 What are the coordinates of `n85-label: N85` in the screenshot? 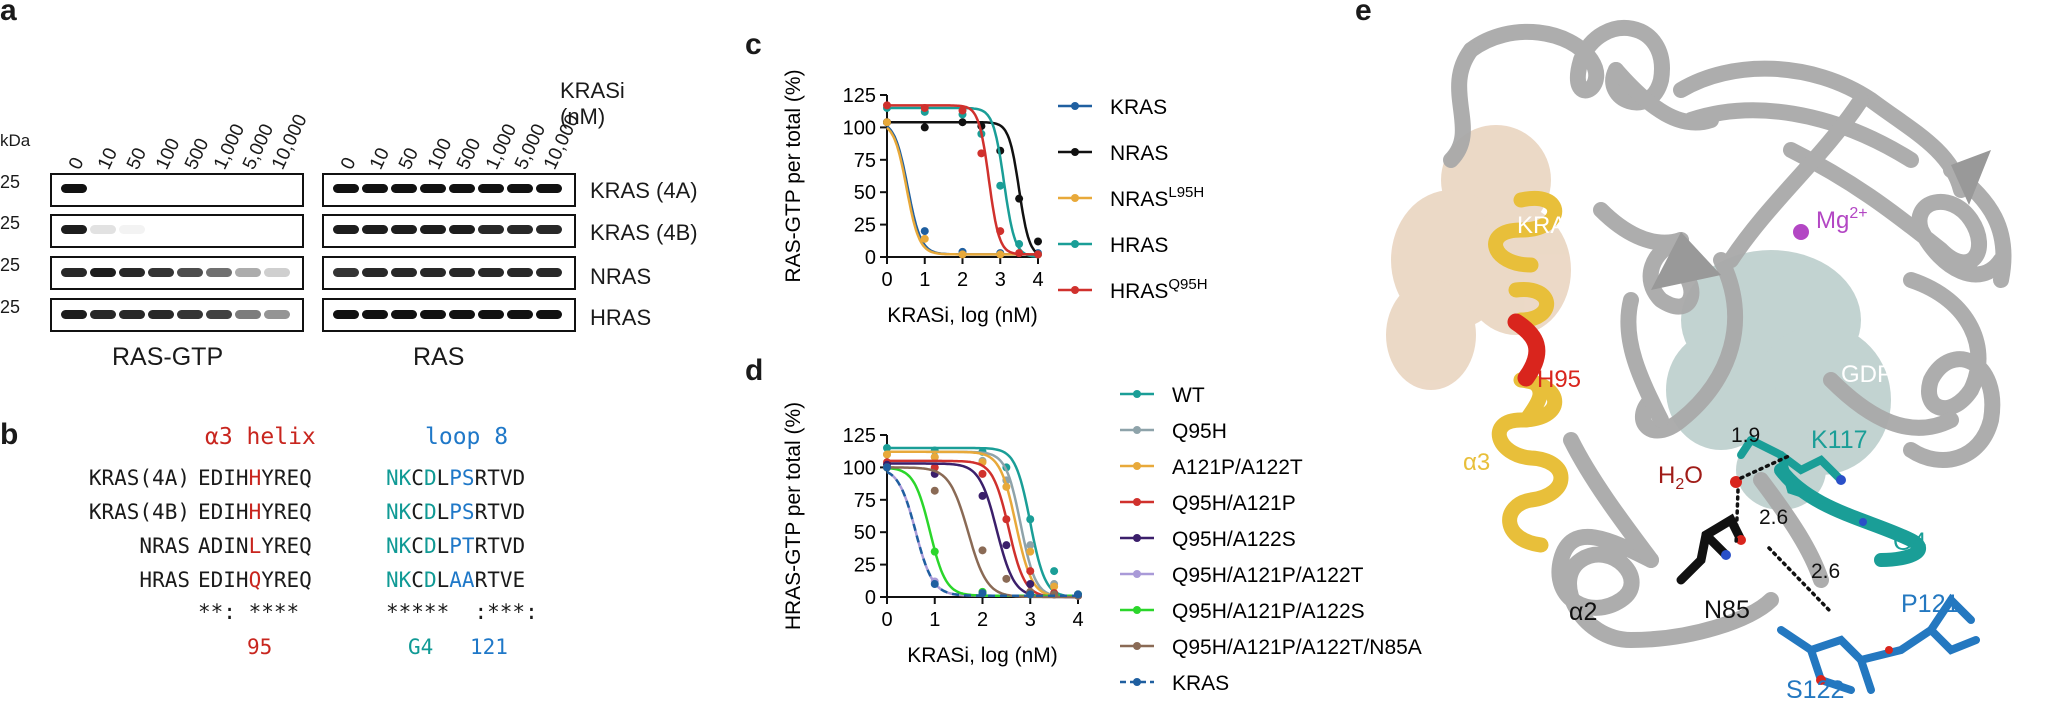 It's located at (1727, 610).